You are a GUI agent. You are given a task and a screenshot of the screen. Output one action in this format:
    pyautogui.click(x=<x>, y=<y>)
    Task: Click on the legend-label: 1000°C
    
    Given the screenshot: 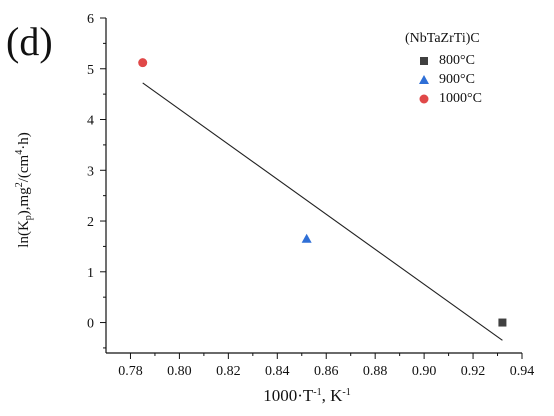 What is the action you would take?
    pyautogui.click(x=460, y=98)
    